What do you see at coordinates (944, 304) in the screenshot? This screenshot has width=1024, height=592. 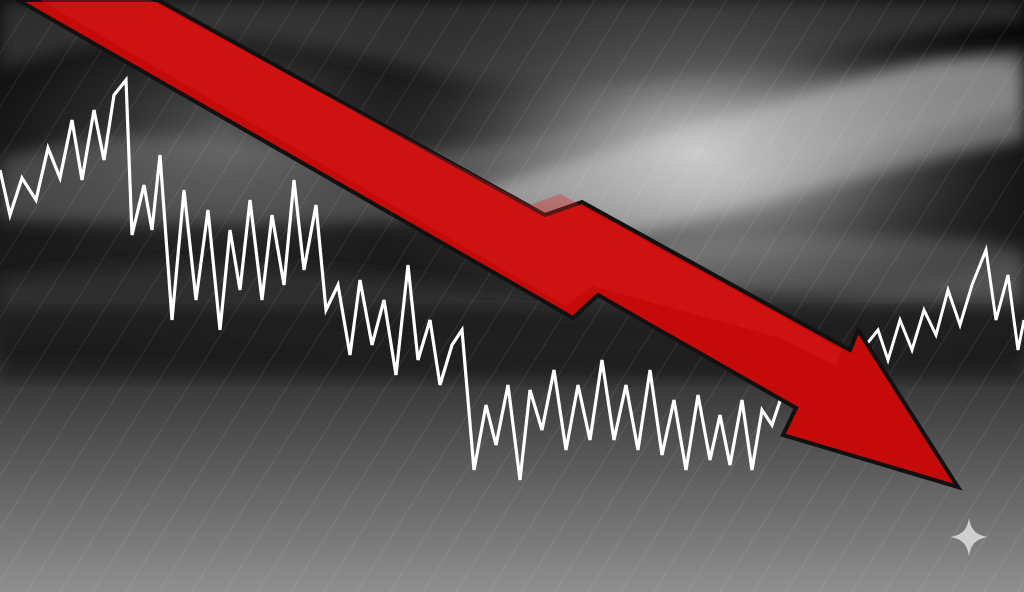 I see `volatile-line-right` at bounding box center [944, 304].